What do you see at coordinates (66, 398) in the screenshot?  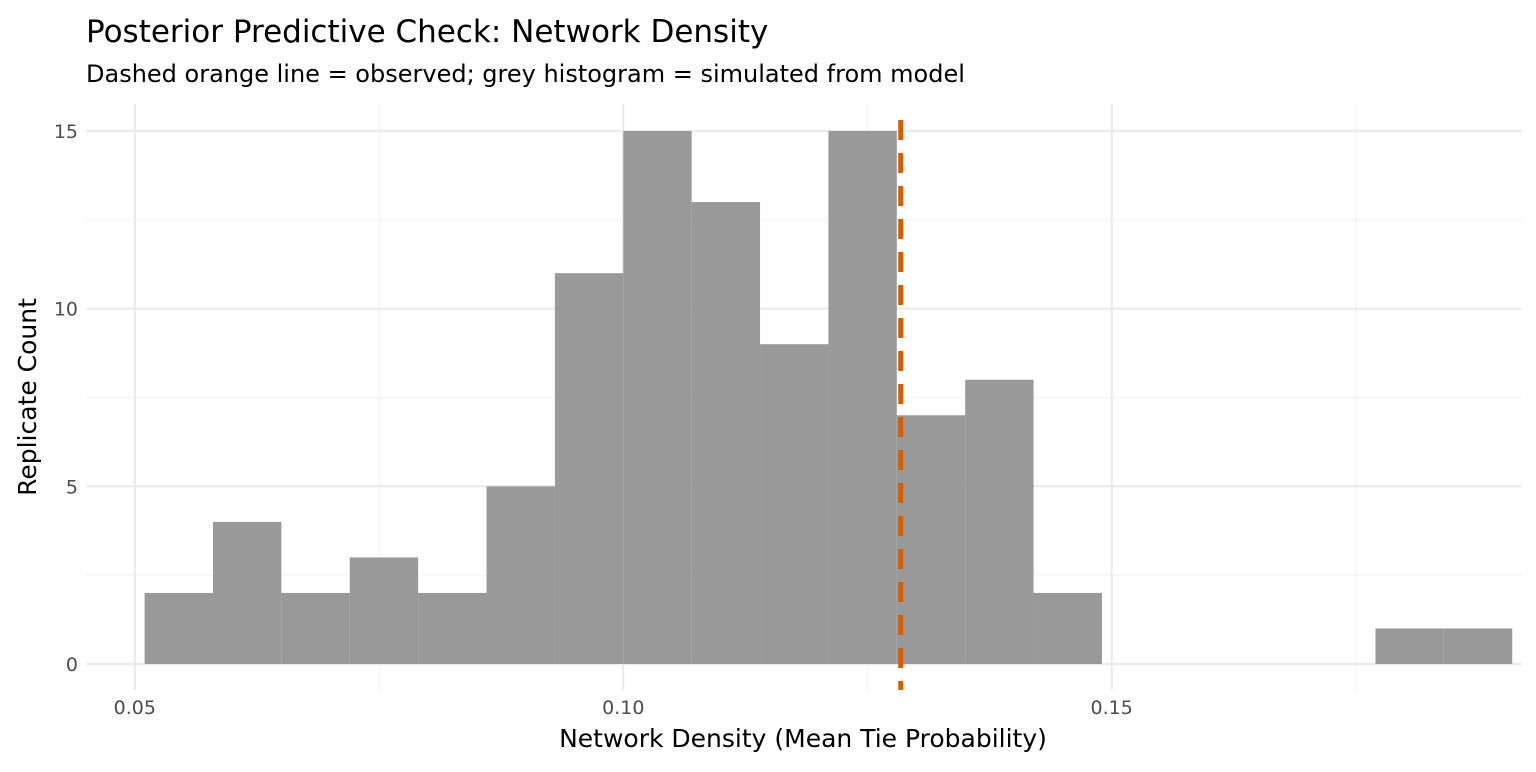 I see `y-axis-ticks: 0 5 10 15` at bounding box center [66, 398].